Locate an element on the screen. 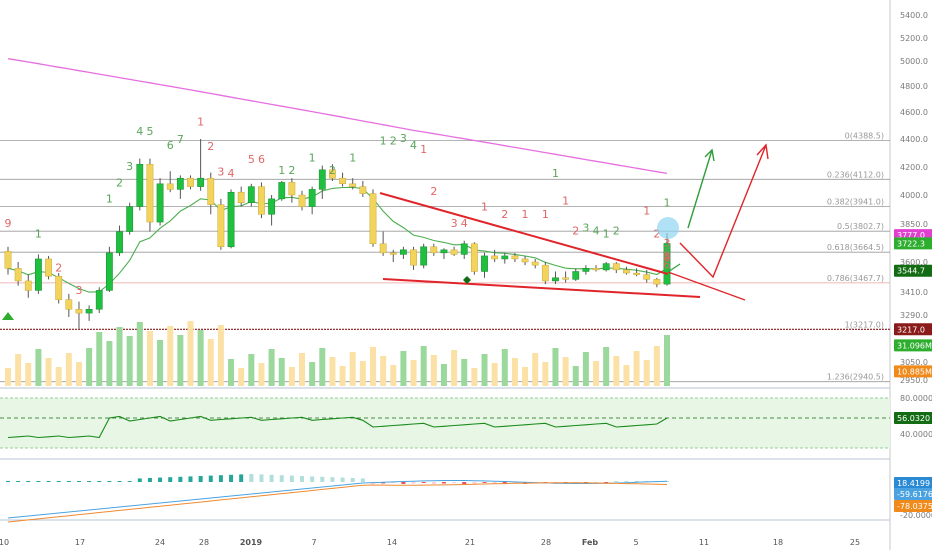 The image size is (932, 550). time-axis: 10 17 24 28 2019 7 14 21 28 Feb 5 11 18 25 is located at coordinates (430, 542).